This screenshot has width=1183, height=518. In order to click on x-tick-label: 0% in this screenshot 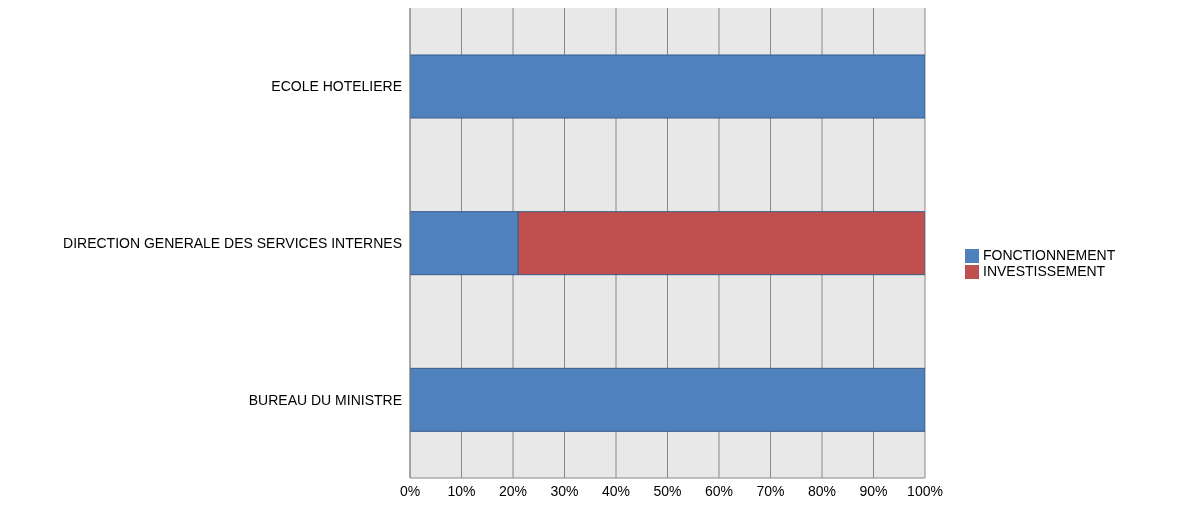, I will do `click(410, 490)`.